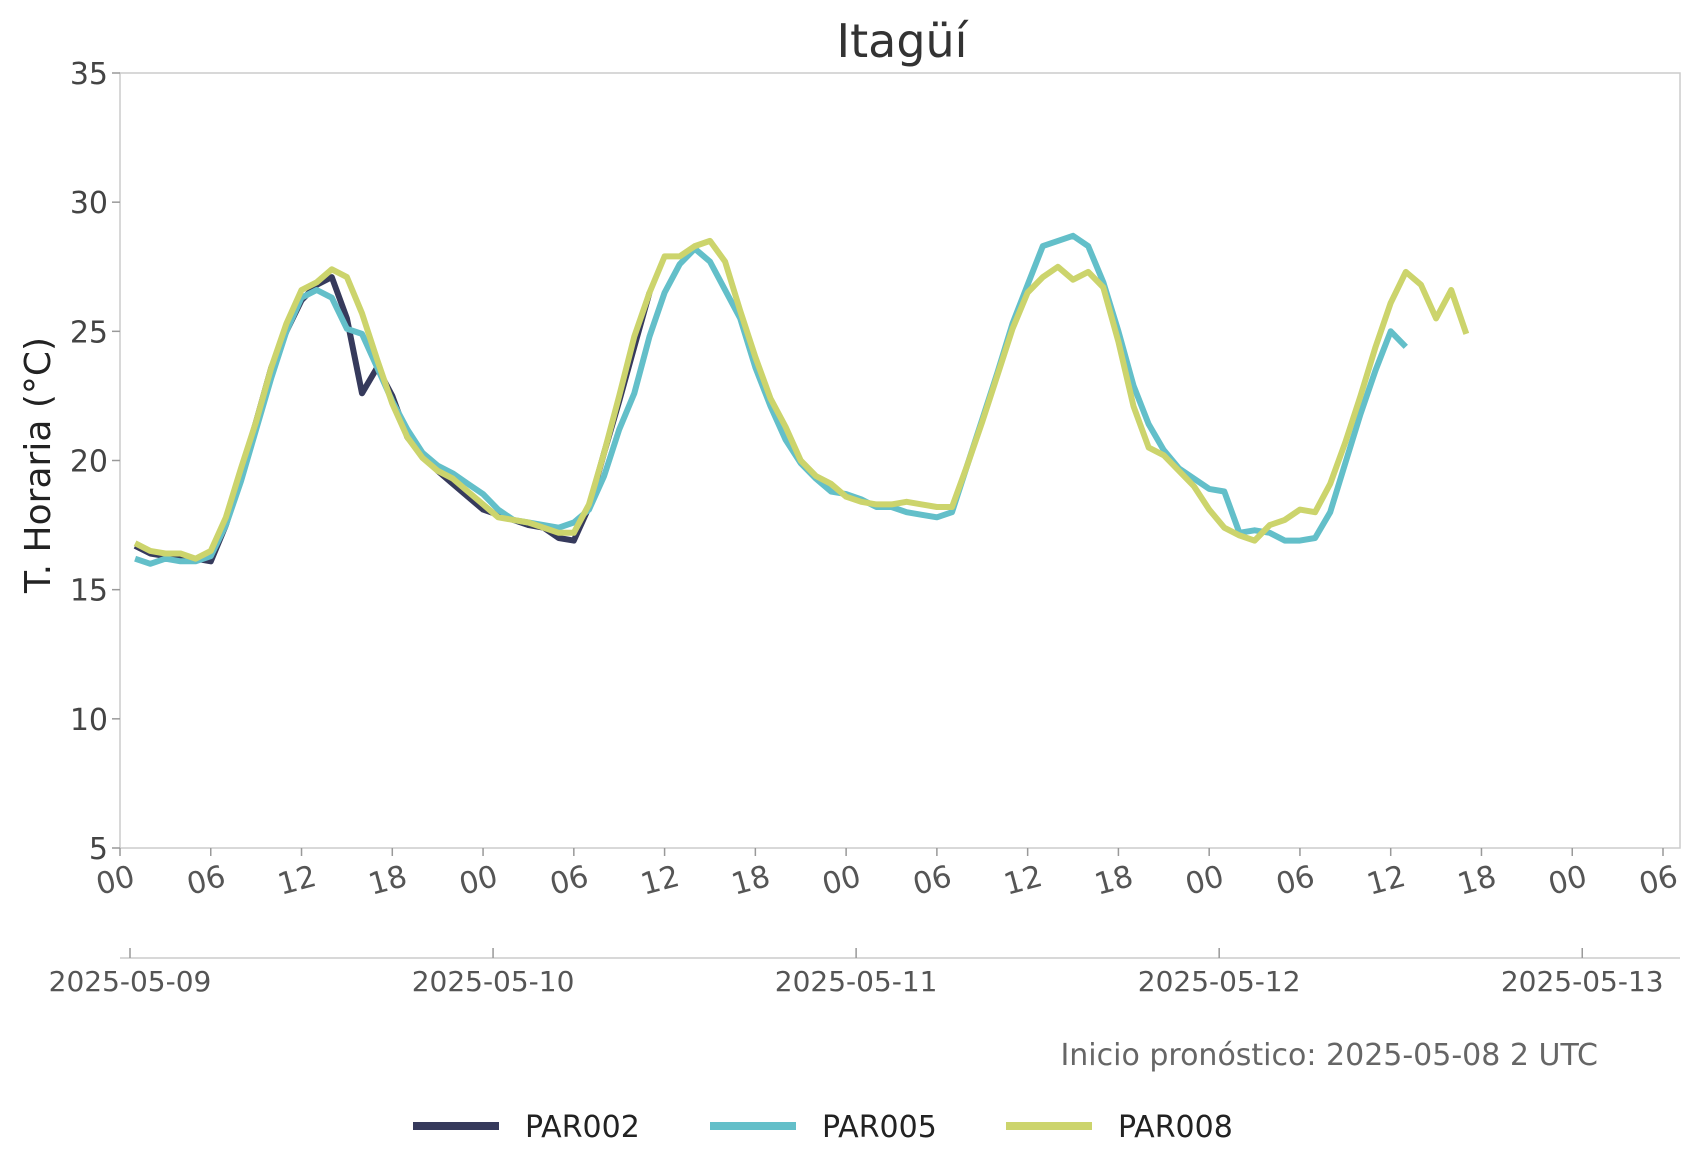 This screenshot has height=1175, width=1695. What do you see at coordinates (1175, 1127) in the screenshot?
I see `legend-label-par008: PAR008` at bounding box center [1175, 1127].